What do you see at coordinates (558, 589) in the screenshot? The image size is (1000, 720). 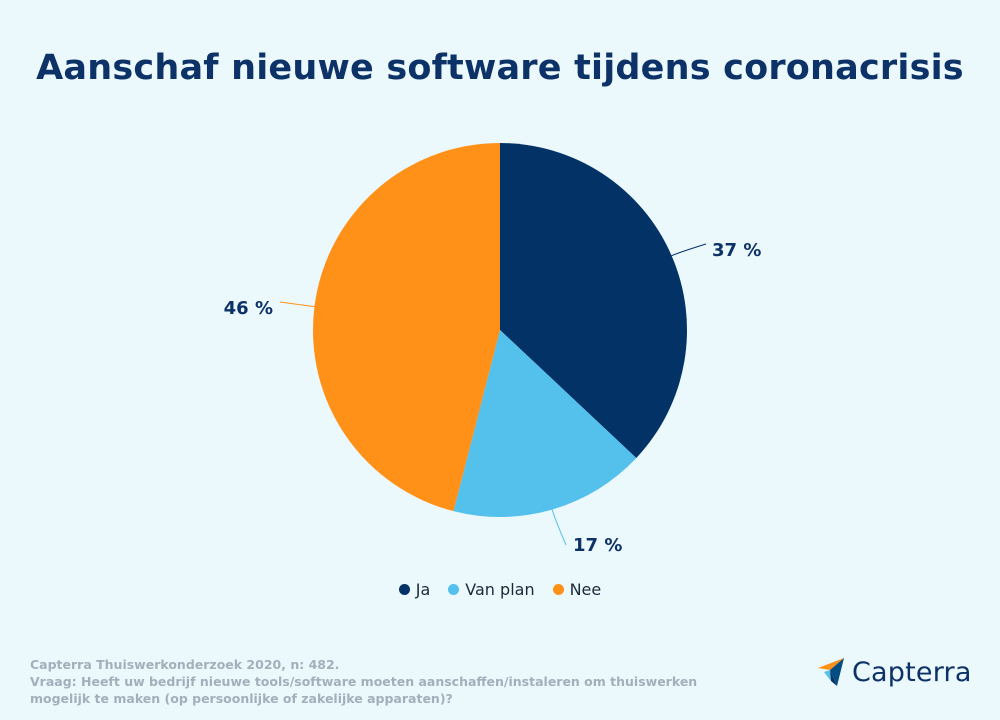 I see `legend-swatch-nee` at bounding box center [558, 589].